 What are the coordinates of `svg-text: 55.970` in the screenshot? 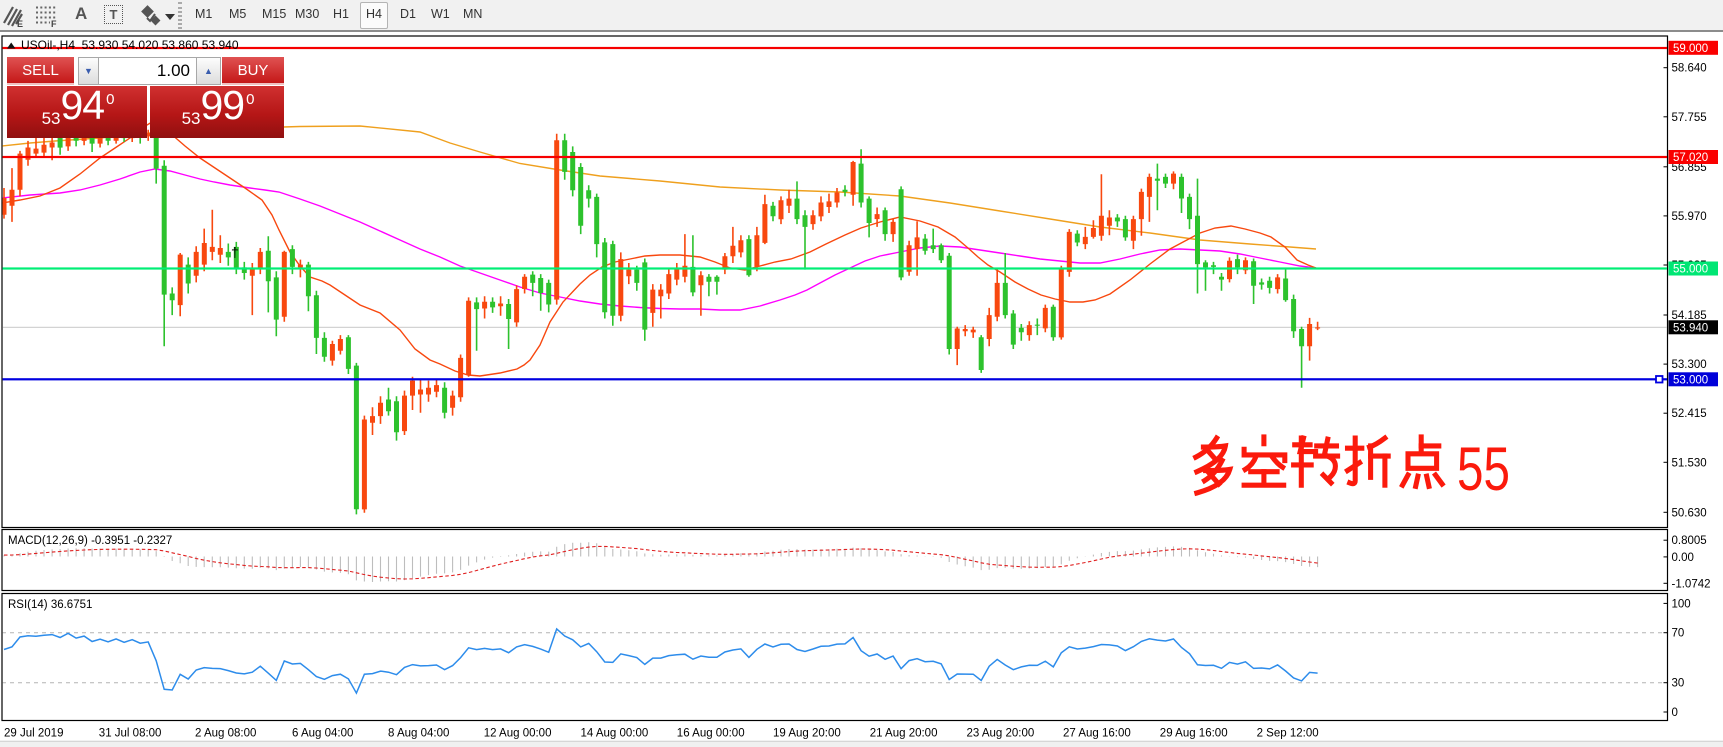 It's located at (1689, 217).